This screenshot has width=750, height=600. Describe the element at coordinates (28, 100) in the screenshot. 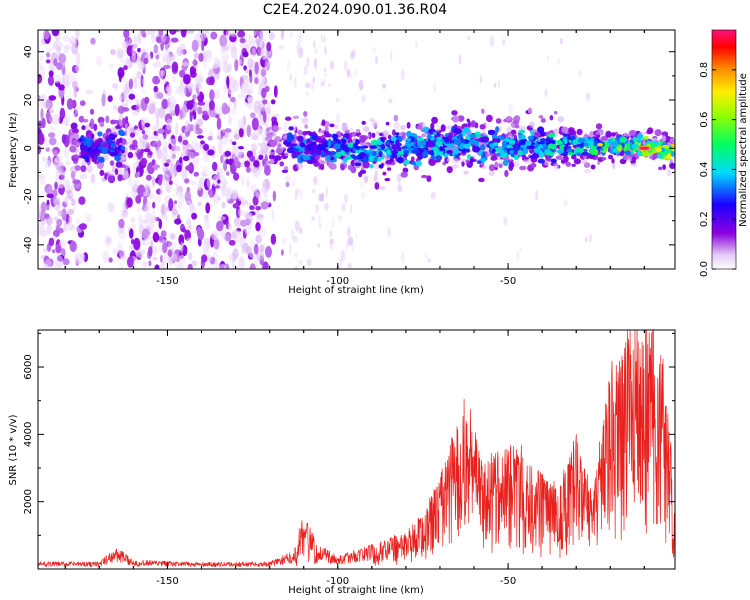

I see `y-tick-label: 20` at that location.